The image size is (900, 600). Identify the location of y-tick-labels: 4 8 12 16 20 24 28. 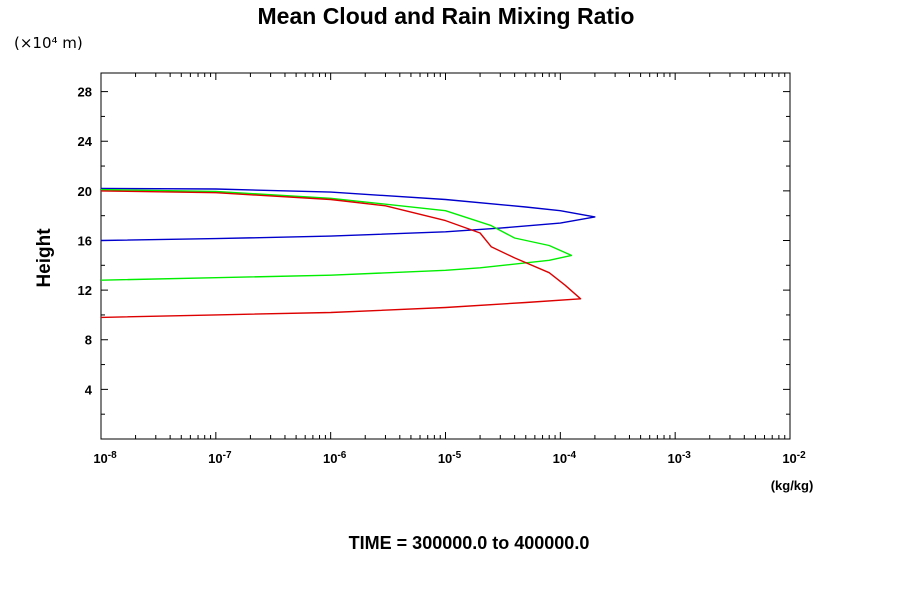
(85, 241).